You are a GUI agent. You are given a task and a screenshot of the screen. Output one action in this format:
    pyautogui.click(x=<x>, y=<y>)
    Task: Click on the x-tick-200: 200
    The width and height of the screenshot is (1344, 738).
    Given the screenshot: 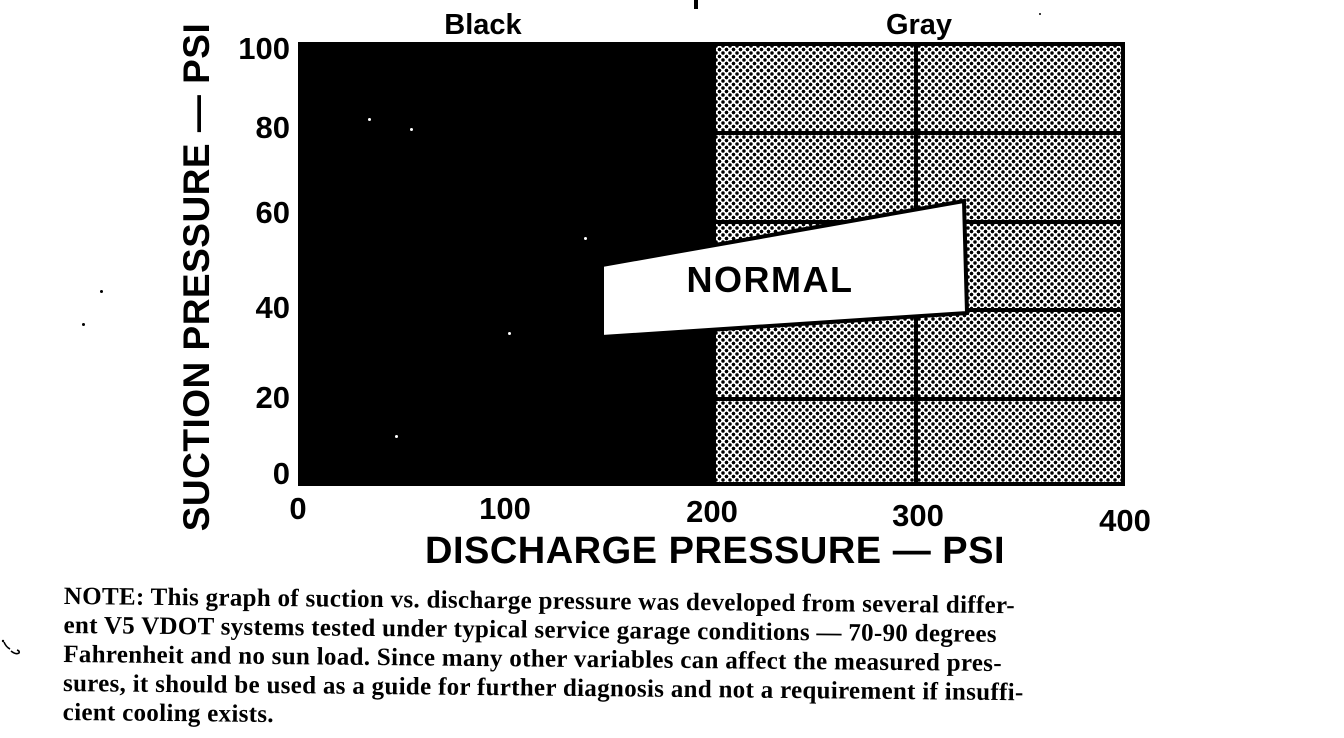 What is the action you would take?
    pyautogui.click(x=712, y=511)
    